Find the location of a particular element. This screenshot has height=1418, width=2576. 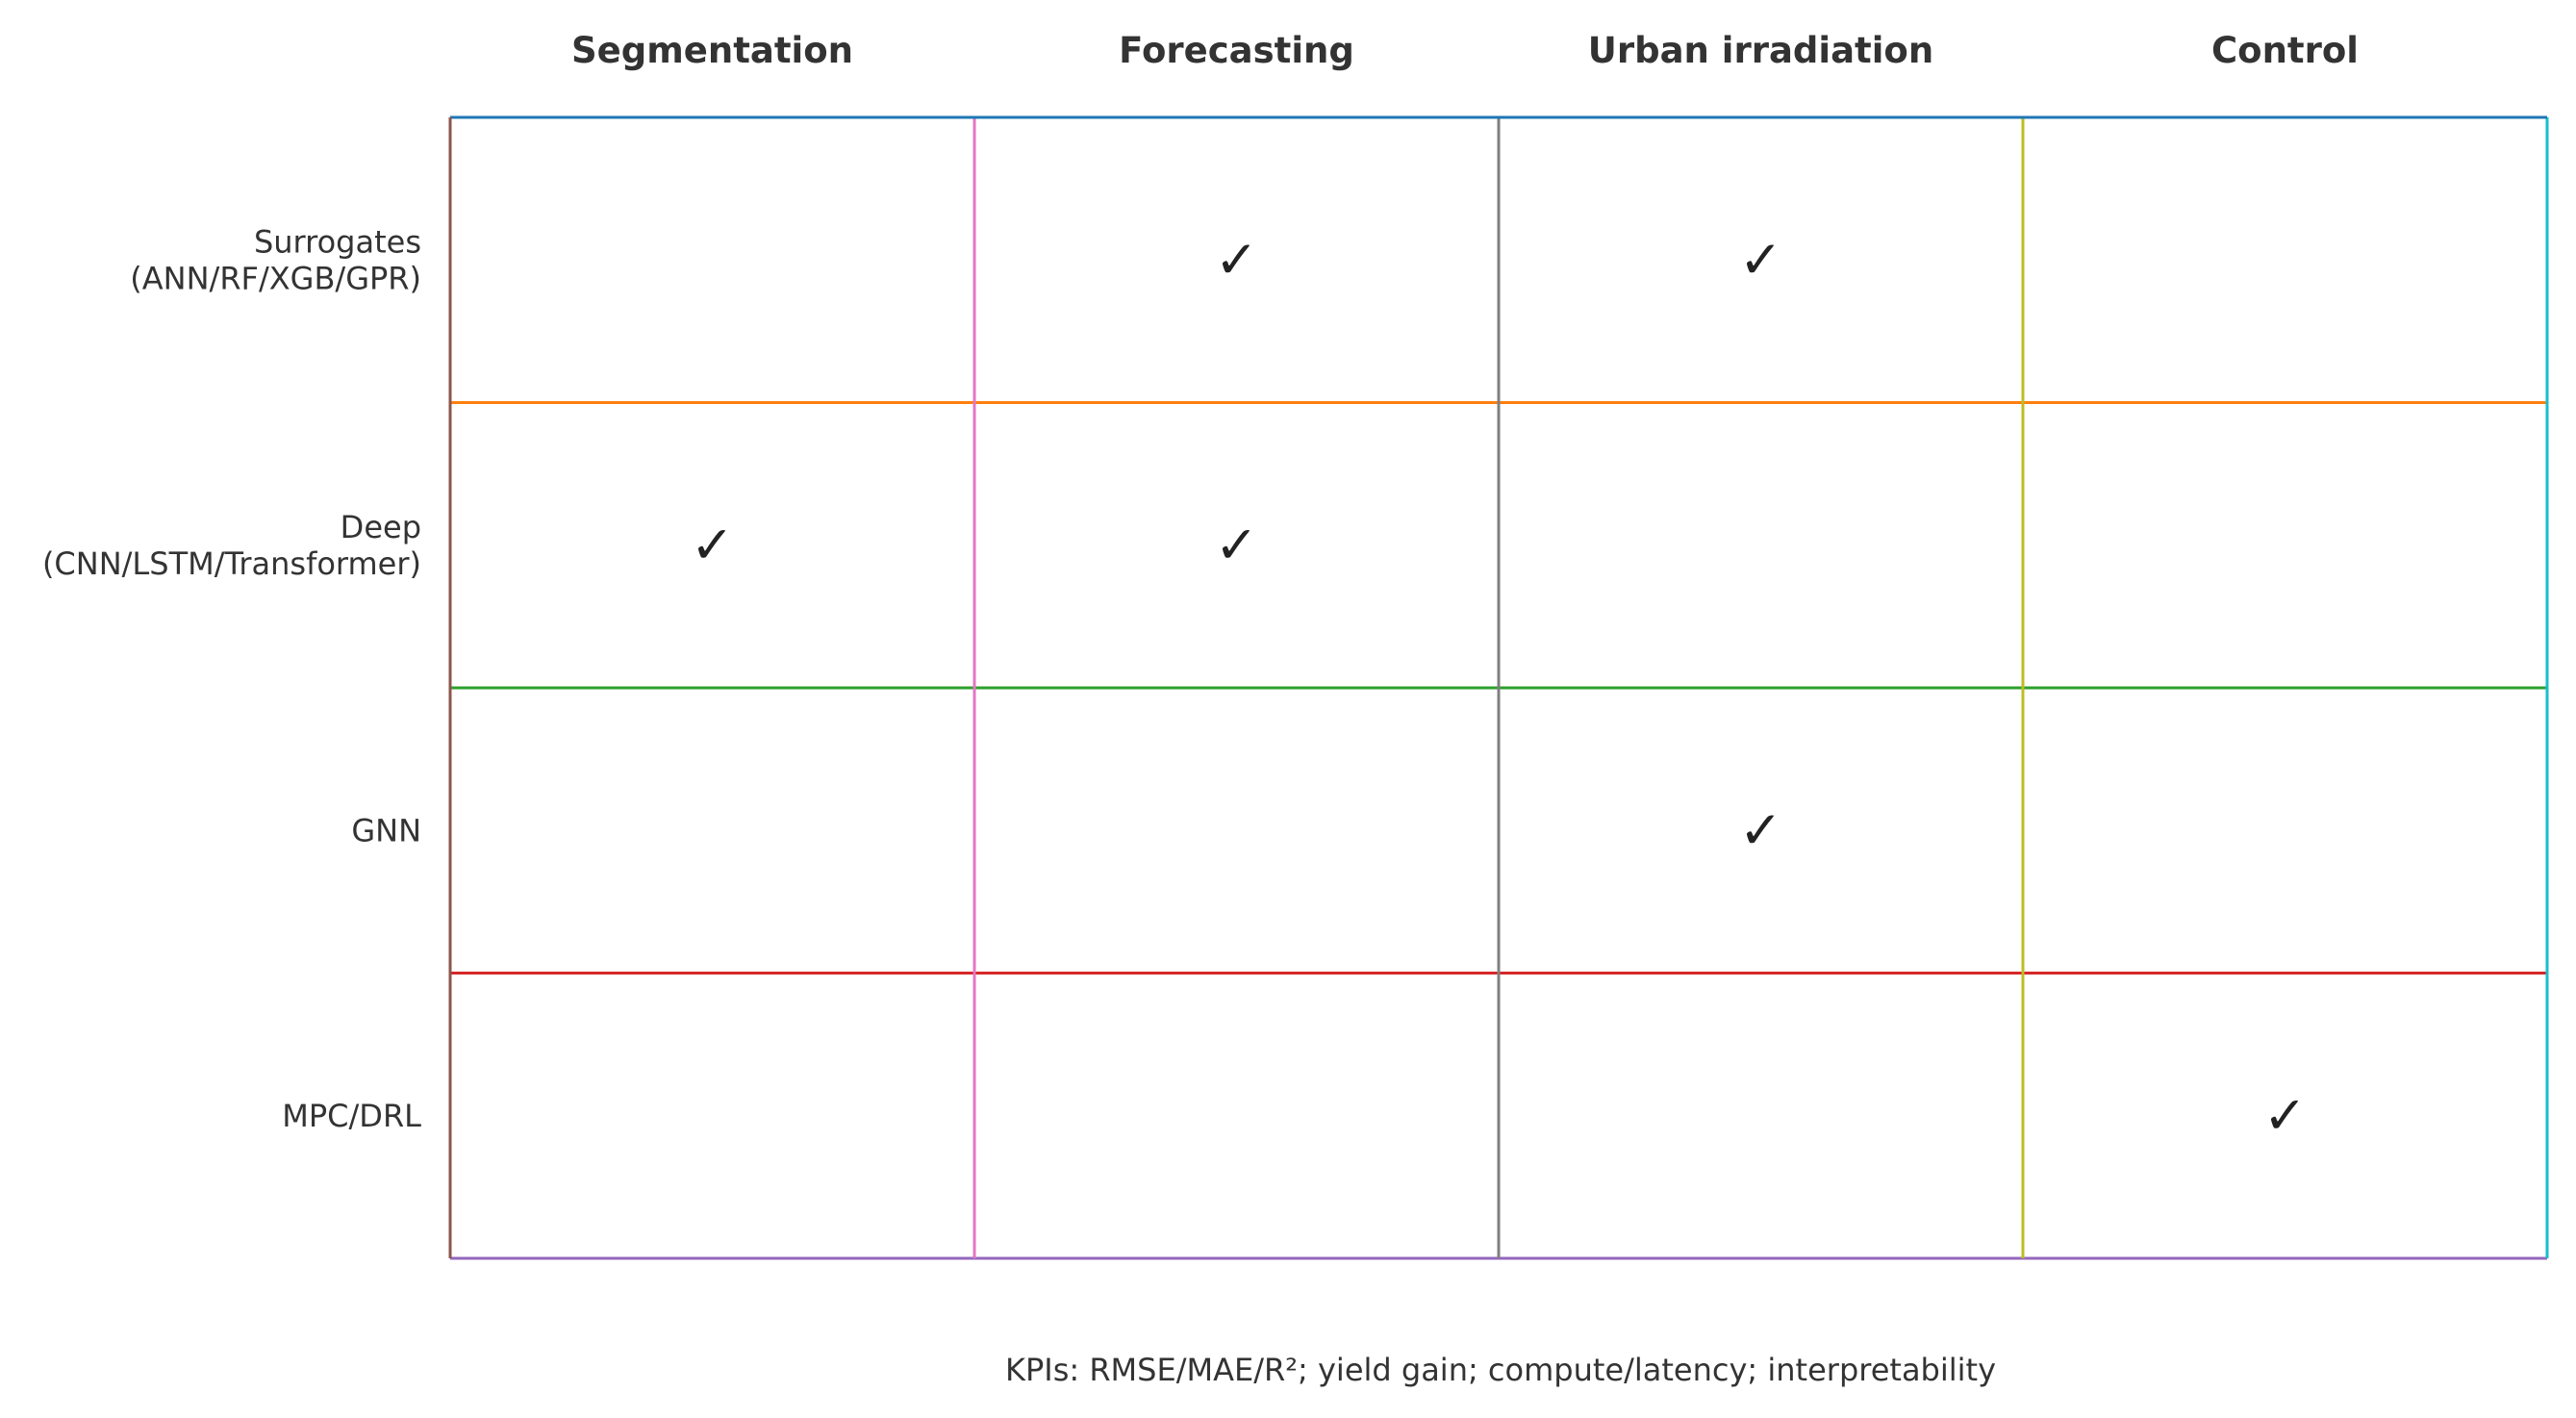

row-label-2-line-1: Deep is located at coordinates (381, 527).